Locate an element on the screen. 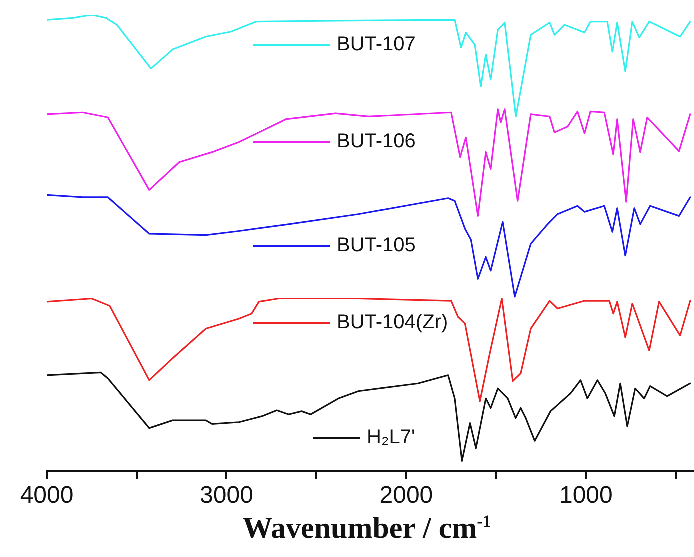  legend-label: BUT-104(Zr) is located at coordinates (392, 323).